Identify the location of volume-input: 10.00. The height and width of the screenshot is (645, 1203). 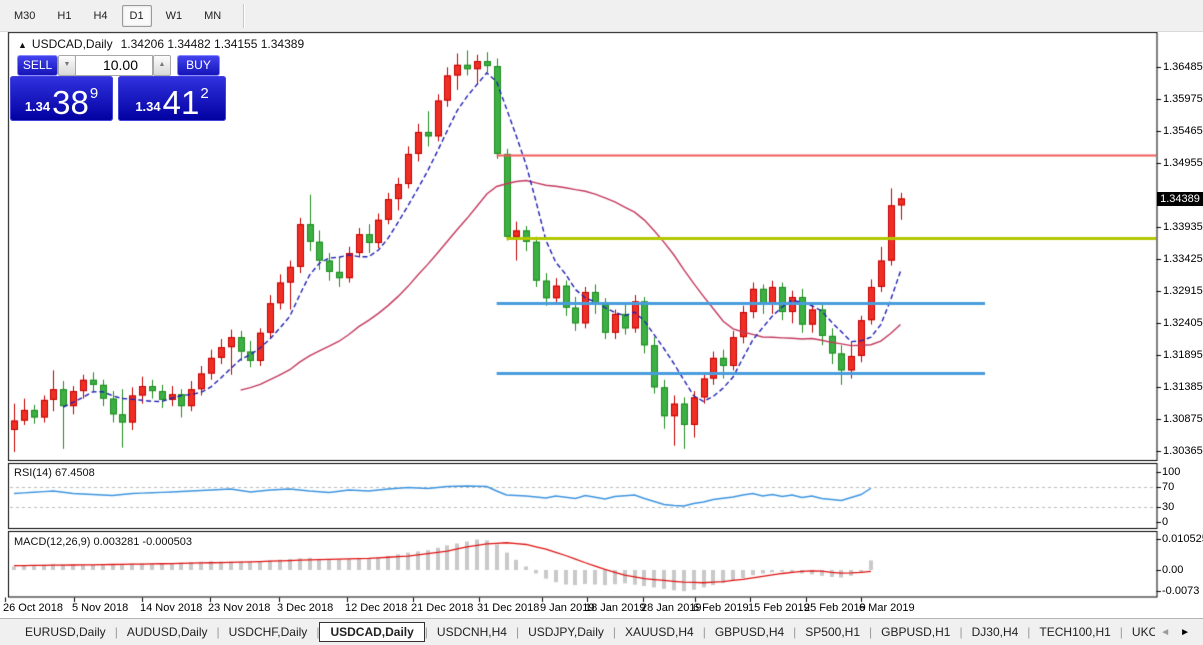
(114, 65).